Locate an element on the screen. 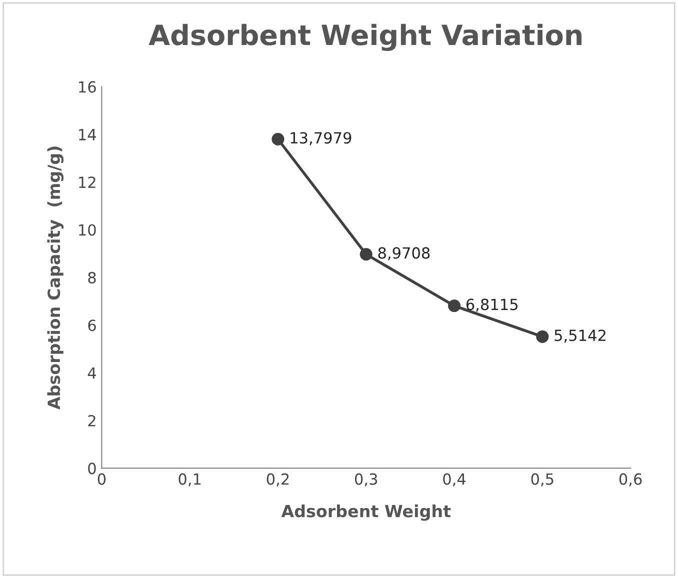 The image size is (678, 578). y-tick-label: 8 is located at coordinates (92, 278).